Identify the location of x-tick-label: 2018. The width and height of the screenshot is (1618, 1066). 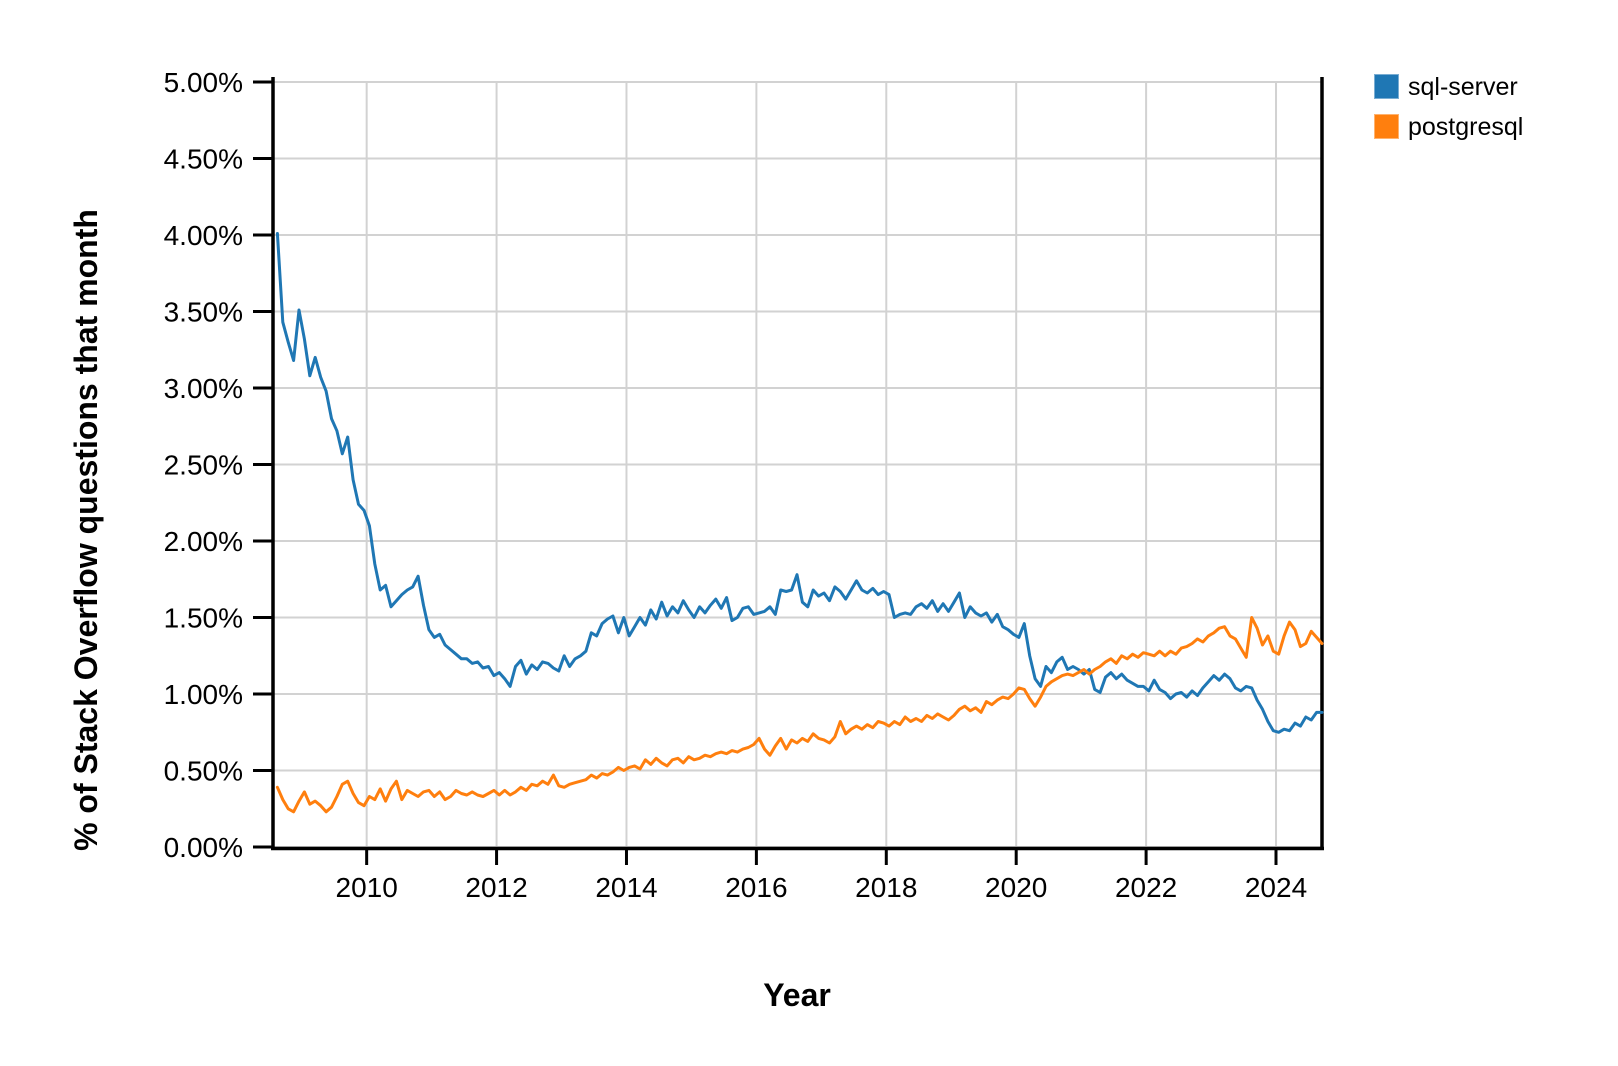
(886, 887).